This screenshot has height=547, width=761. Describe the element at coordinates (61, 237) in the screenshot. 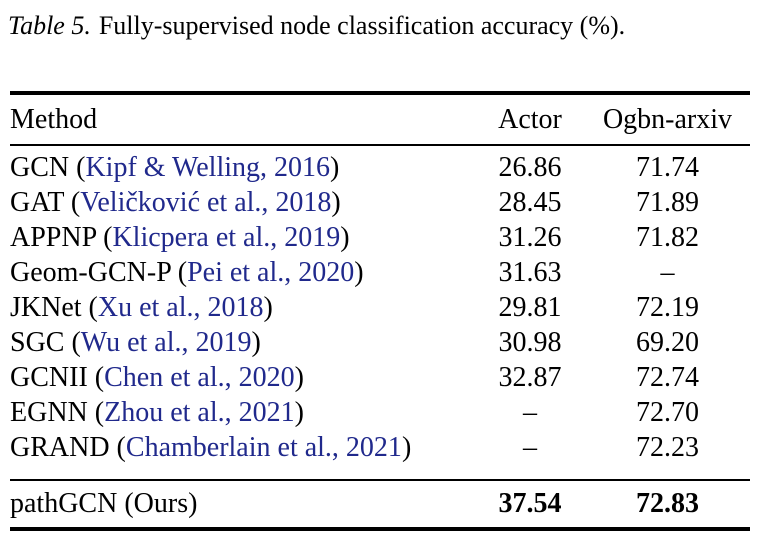

I see `method-name: APPNP (` at that location.